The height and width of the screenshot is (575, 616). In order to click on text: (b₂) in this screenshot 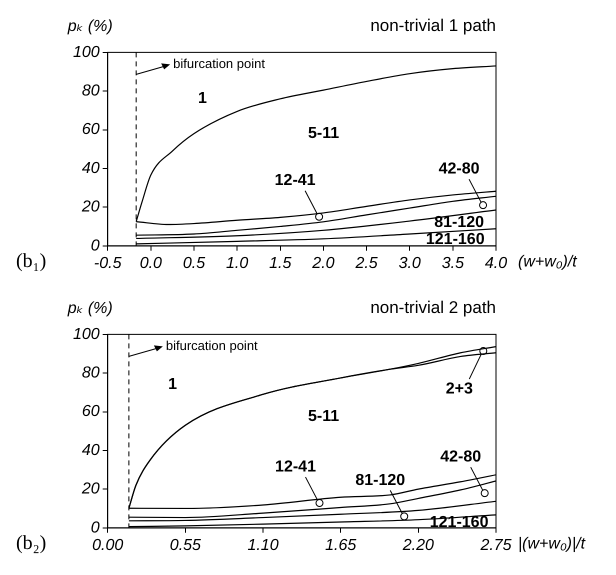, I will do `click(31, 543)`.